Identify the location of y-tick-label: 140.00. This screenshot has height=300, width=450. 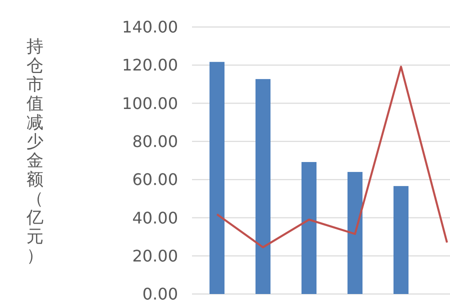
(150, 27).